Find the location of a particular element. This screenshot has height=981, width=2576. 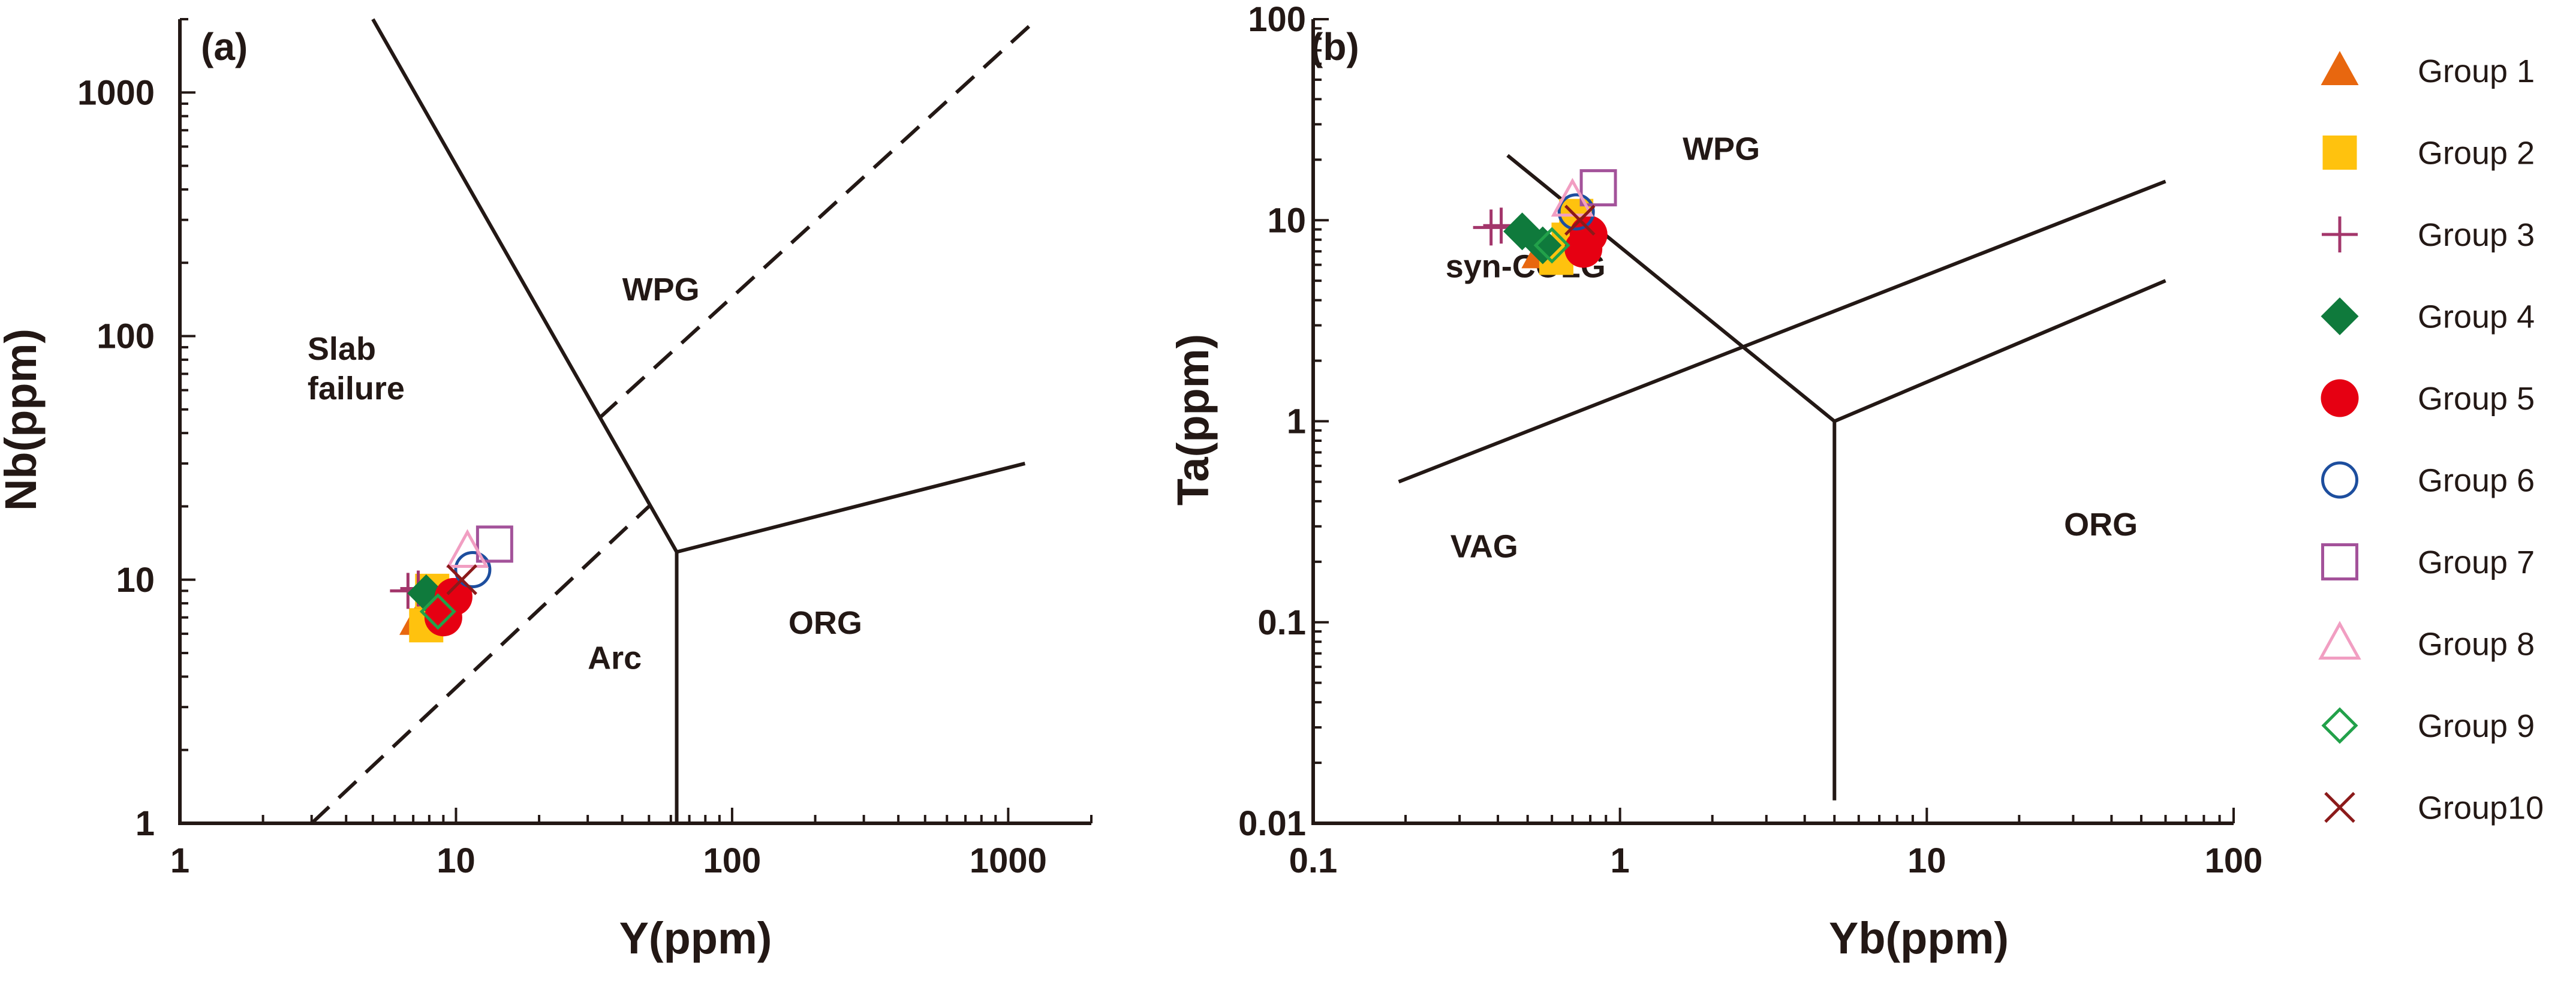

panel-tag: (a) is located at coordinates (224, 46).